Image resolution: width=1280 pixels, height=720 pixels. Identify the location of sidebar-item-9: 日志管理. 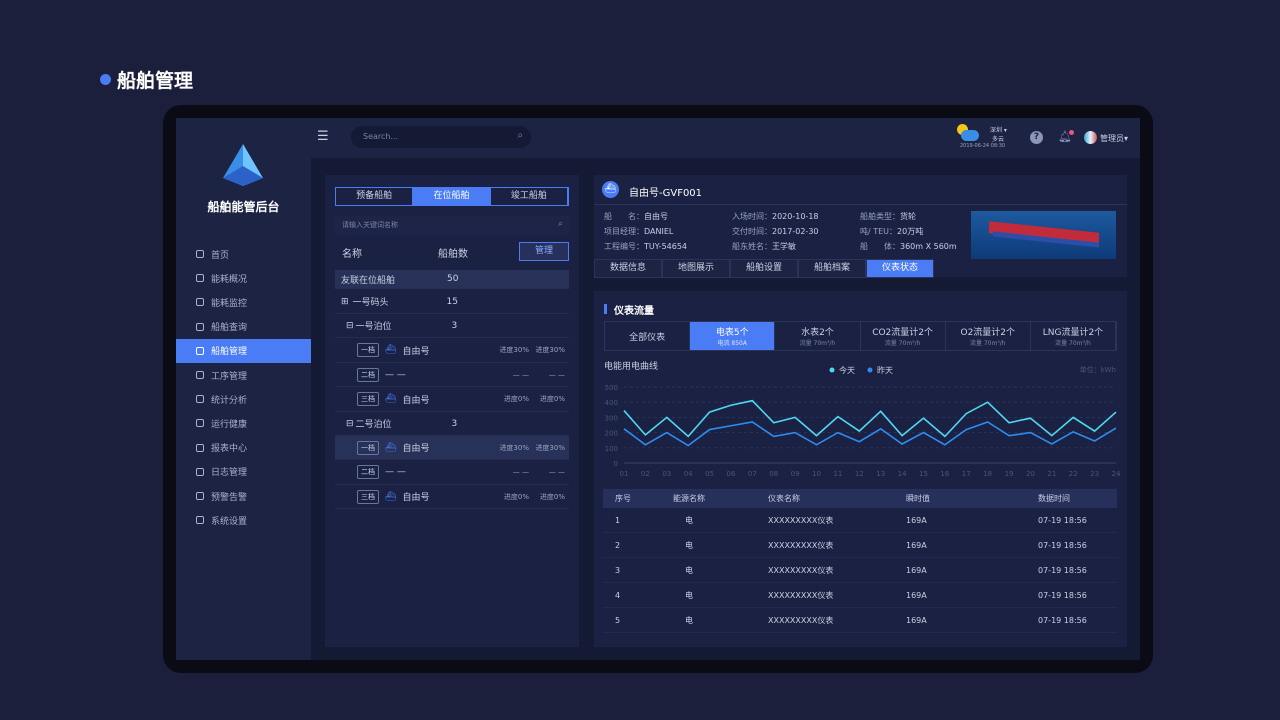
(243, 472).